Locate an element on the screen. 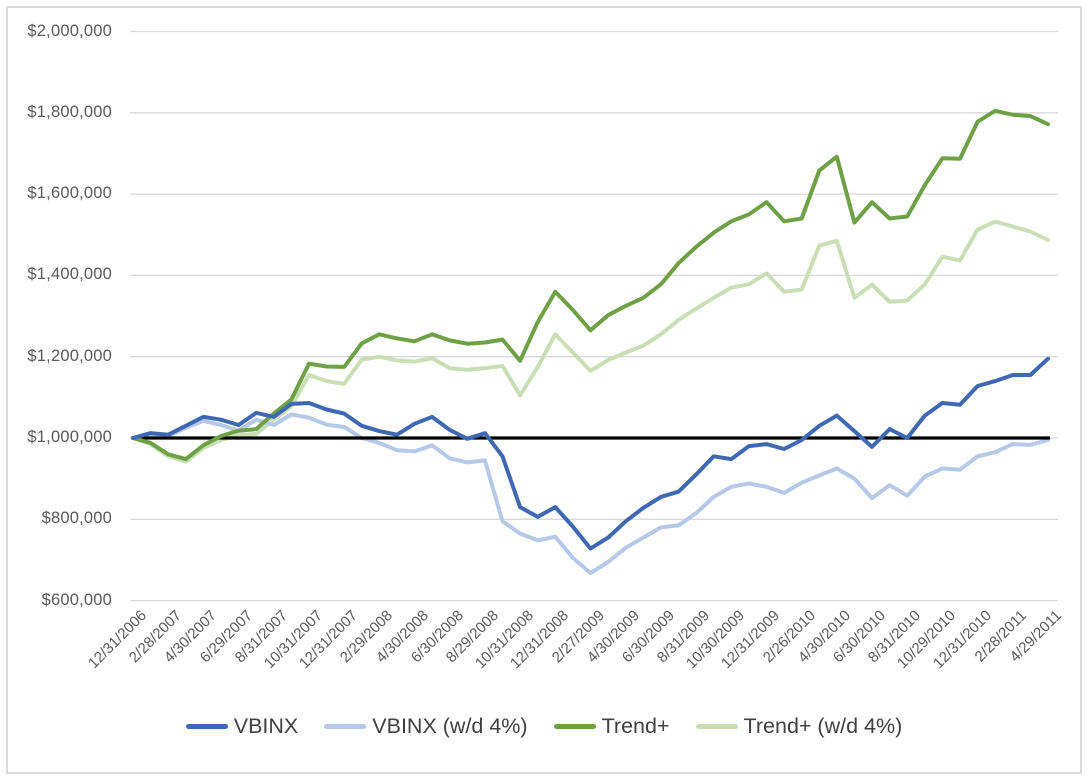 The height and width of the screenshot is (780, 1088). legend-label: VBINX is located at coordinates (266, 726).